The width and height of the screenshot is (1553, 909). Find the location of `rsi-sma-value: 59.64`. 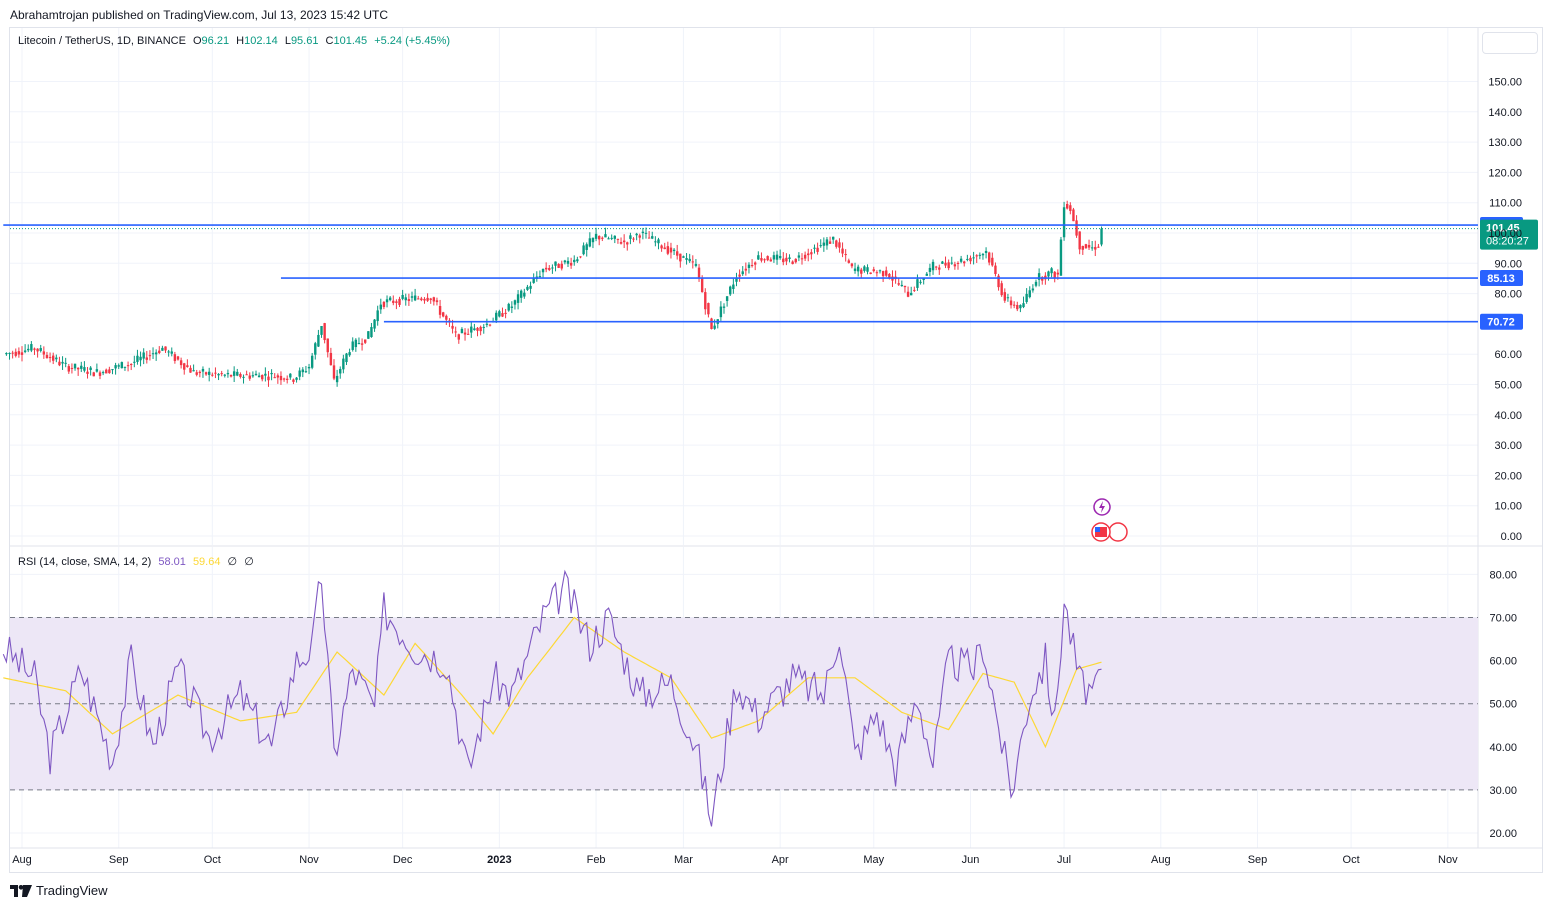

rsi-sma-value: 59.64 is located at coordinates (206, 562).